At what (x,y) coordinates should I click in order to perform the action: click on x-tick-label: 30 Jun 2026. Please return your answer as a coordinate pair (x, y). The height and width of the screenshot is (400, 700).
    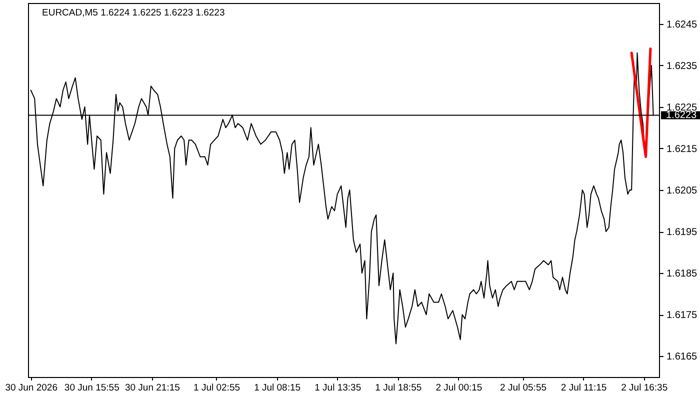
    Looking at the image, I should click on (31, 388).